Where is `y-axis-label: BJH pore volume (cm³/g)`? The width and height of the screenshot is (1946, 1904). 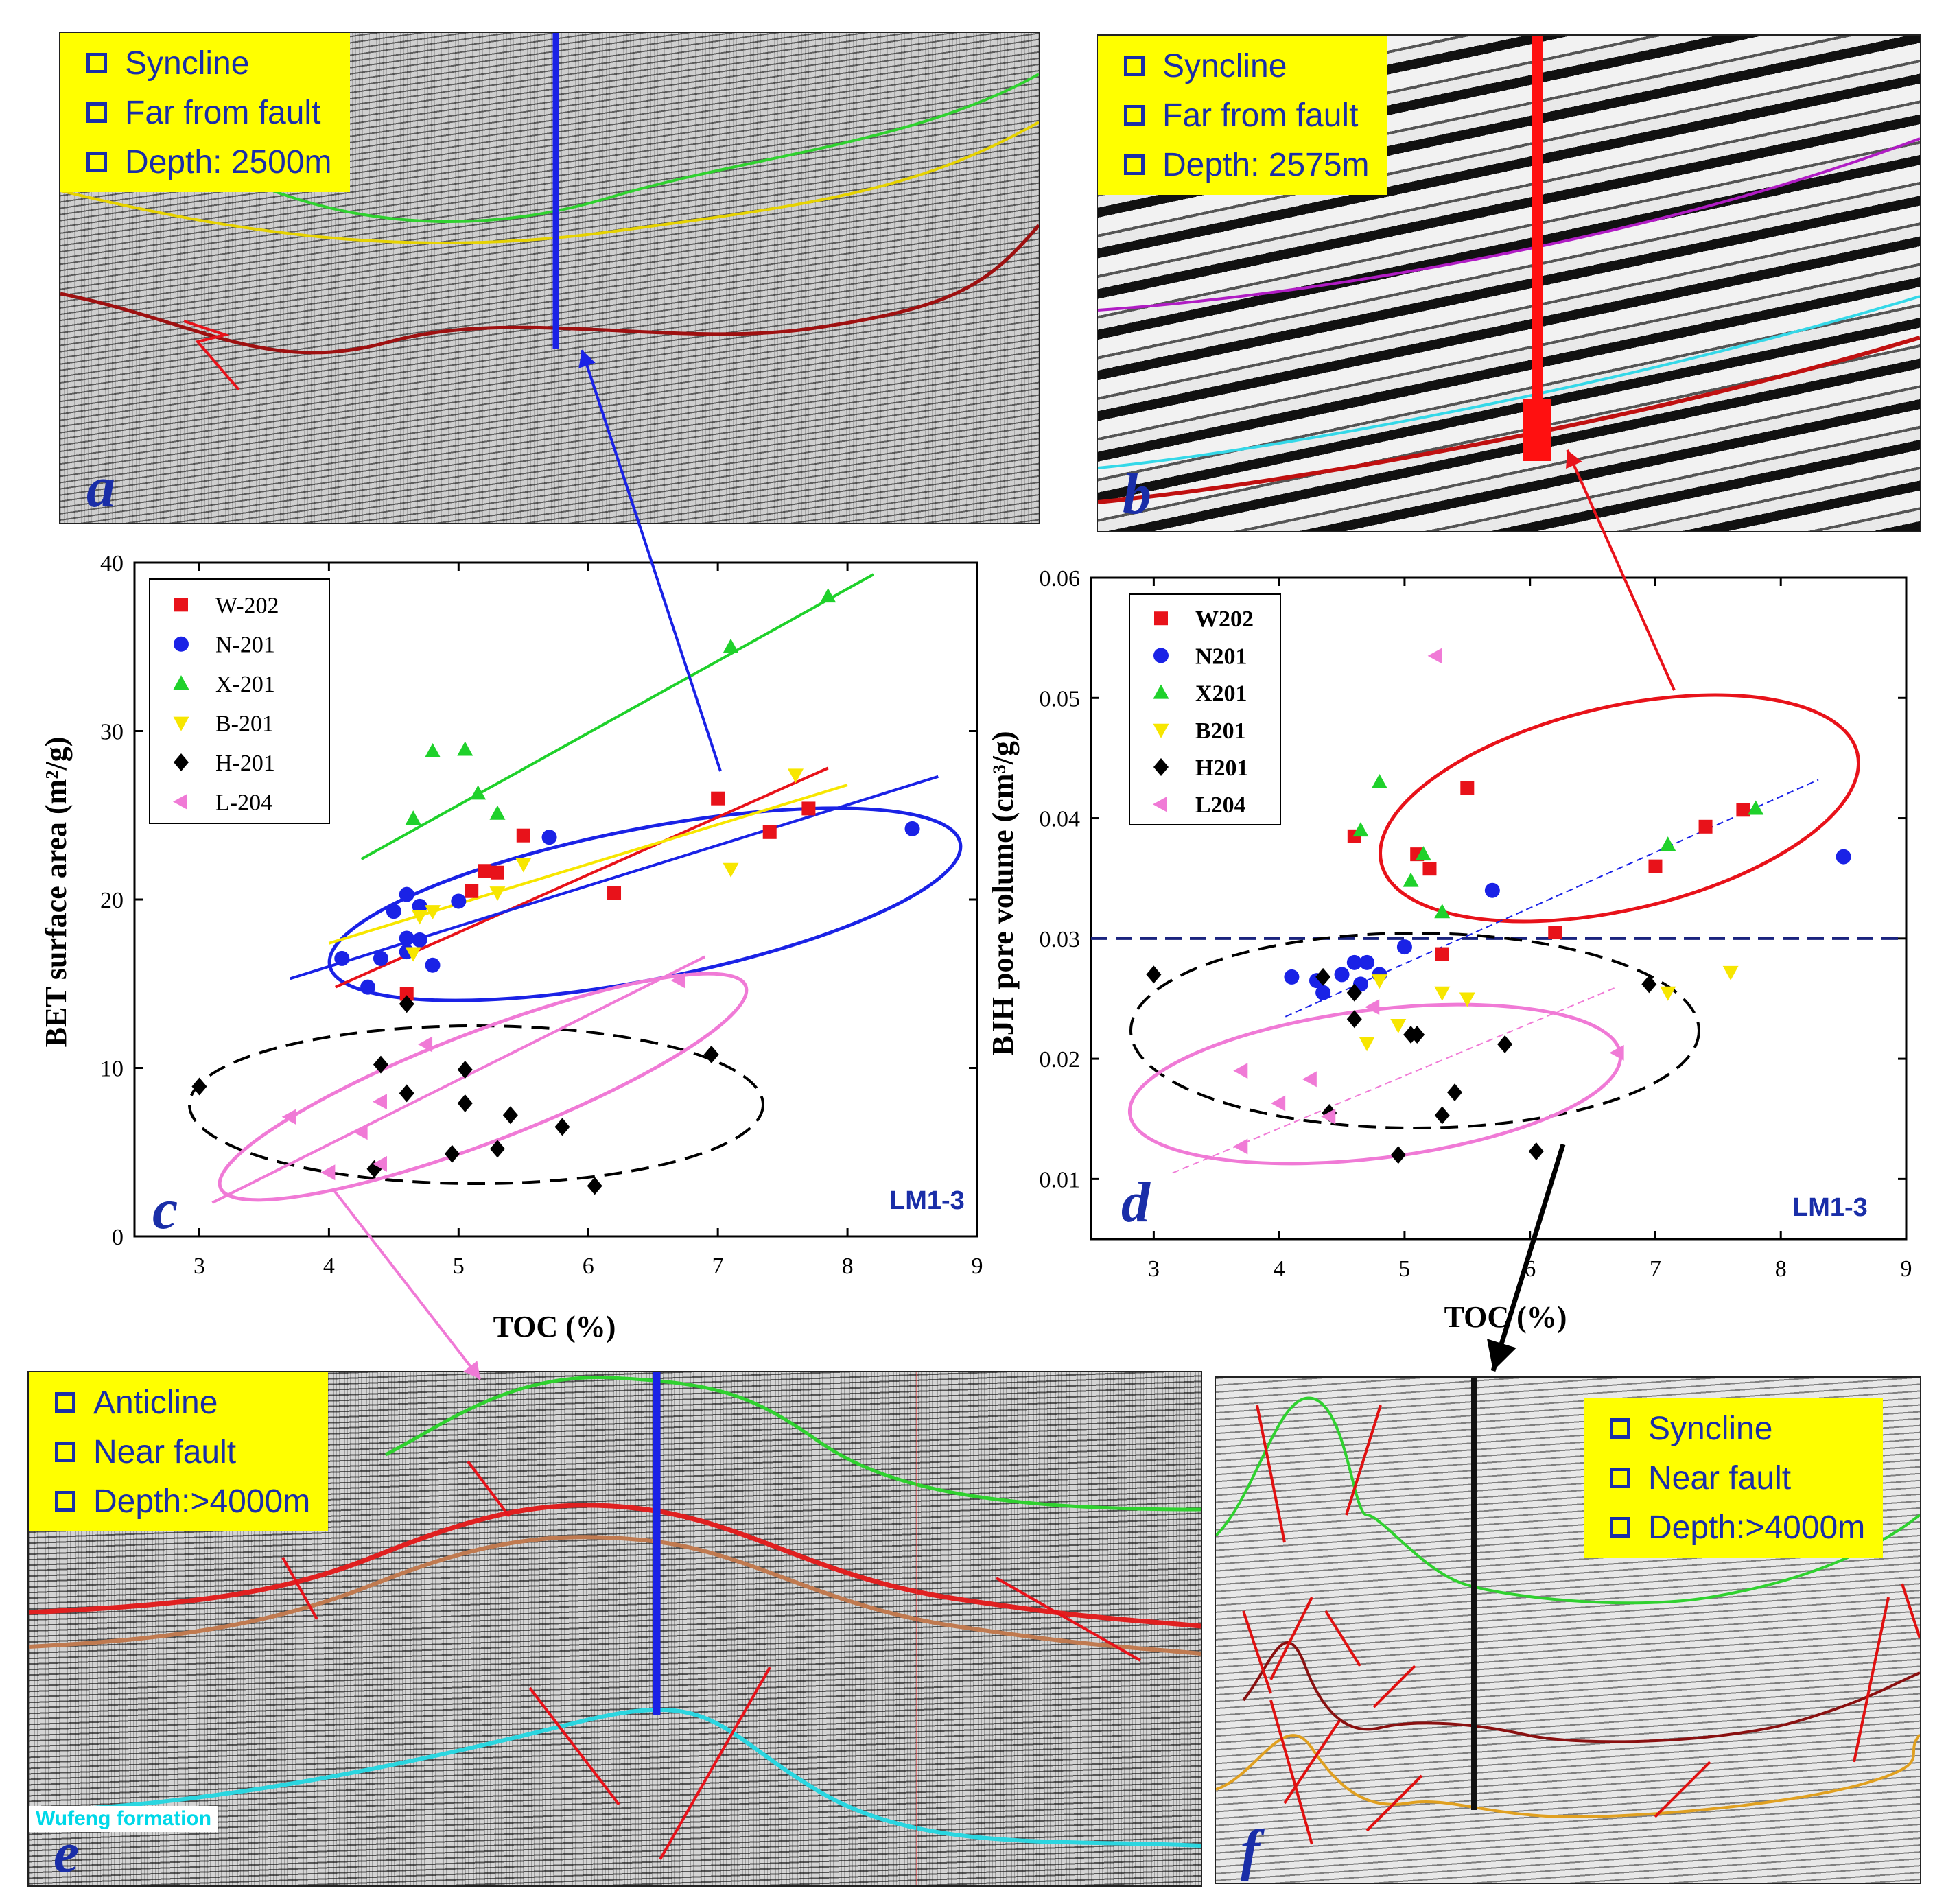
y-axis-label: BJH pore volume (cm³/g) is located at coordinates (1003, 893).